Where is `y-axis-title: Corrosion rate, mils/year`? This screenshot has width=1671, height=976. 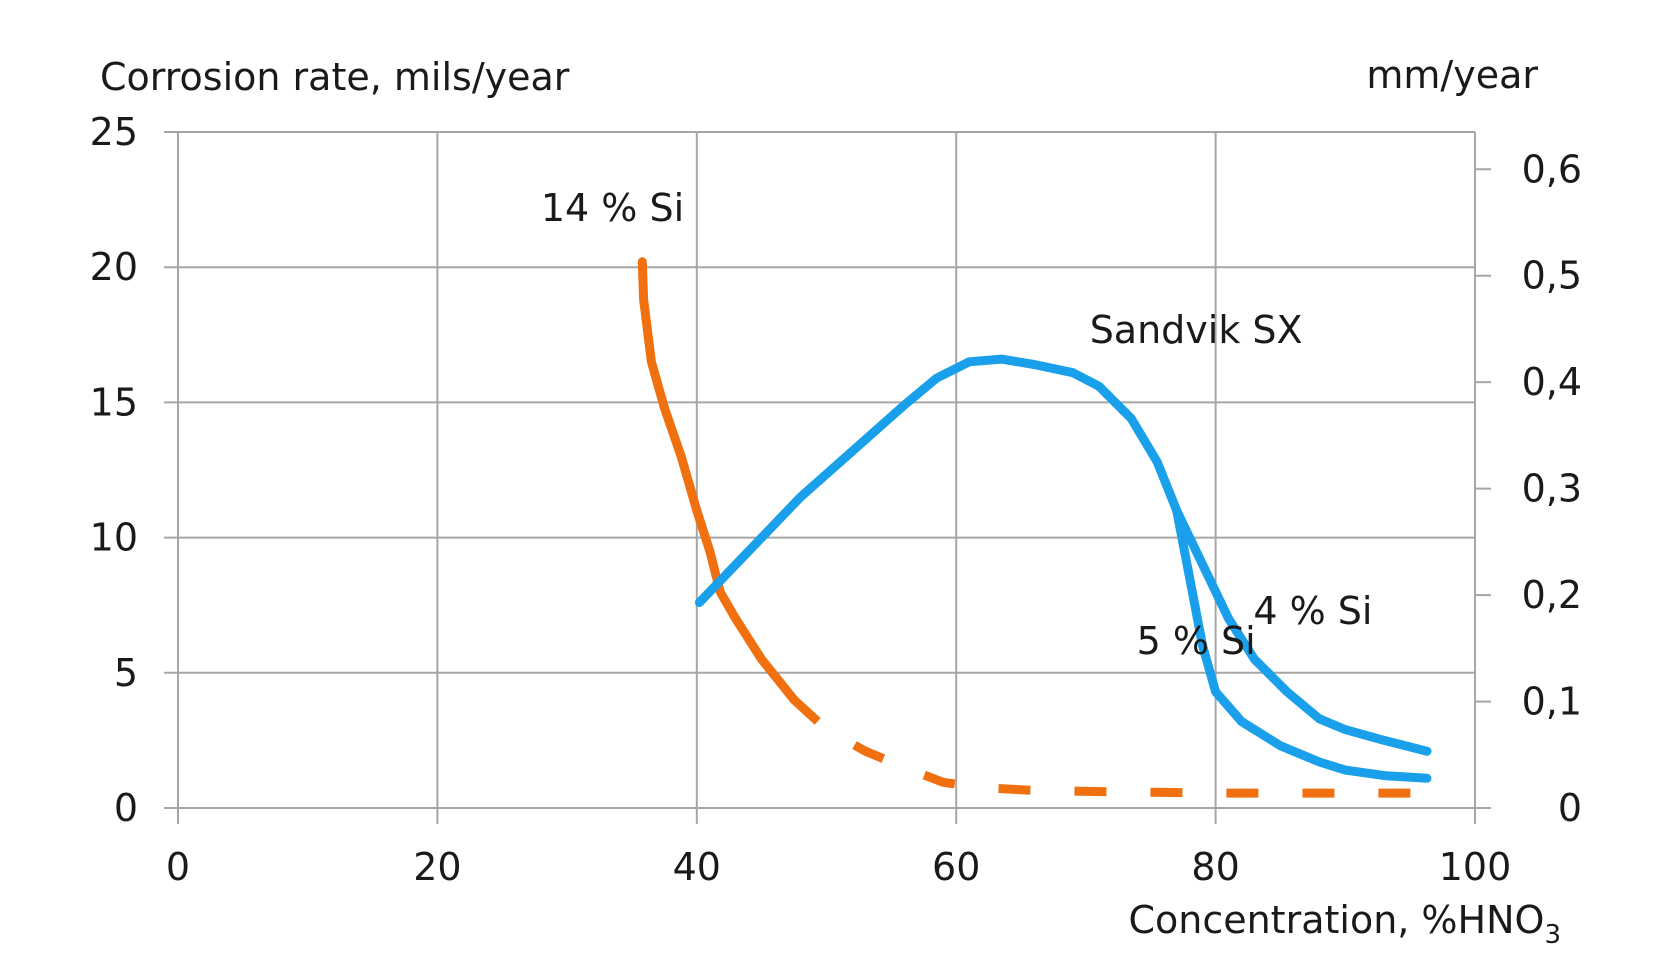
y-axis-title: Corrosion rate, mils/year is located at coordinates (335, 77).